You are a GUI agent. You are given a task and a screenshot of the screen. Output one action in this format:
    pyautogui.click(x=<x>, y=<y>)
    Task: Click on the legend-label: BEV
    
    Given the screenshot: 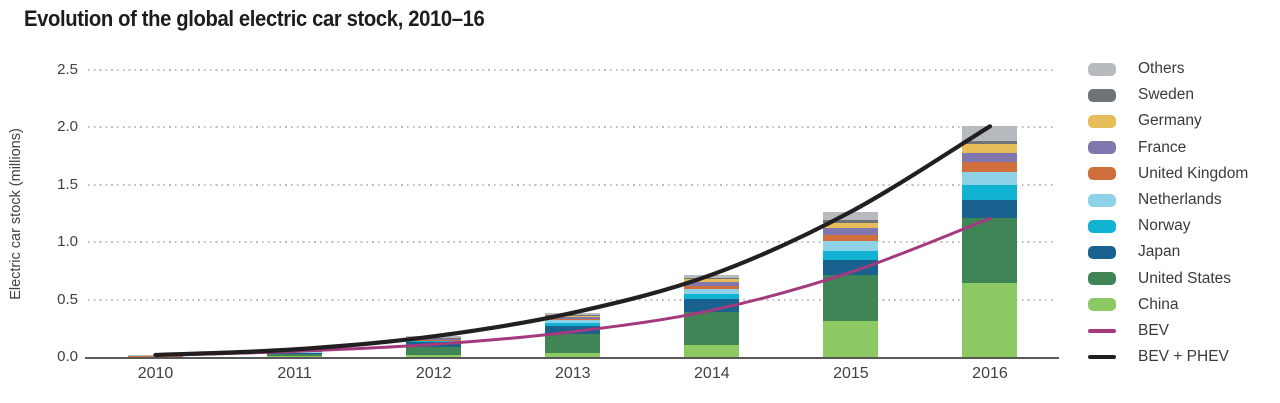 What is the action you would take?
    pyautogui.click(x=1154, y=330)
    